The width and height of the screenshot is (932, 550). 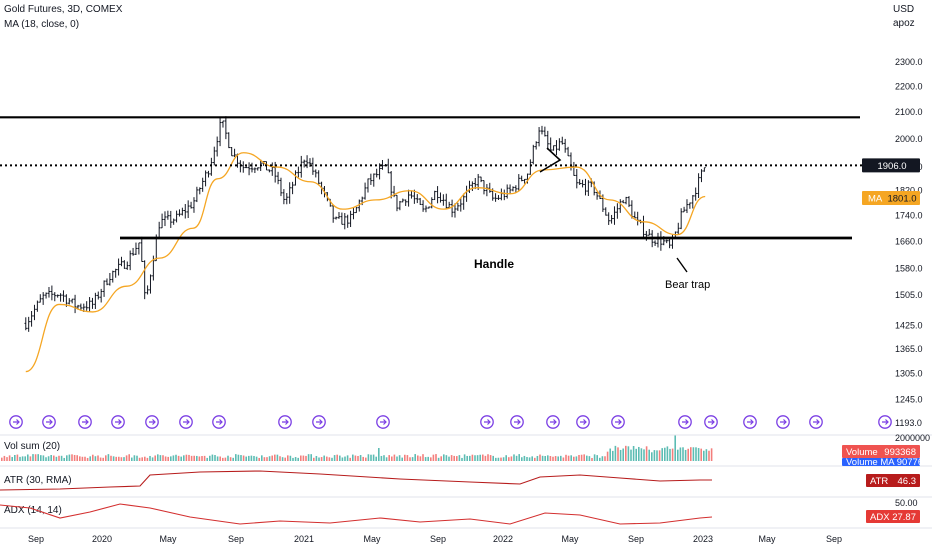 I want to click on atr-pane: ATR (30, RMA), so click(x=356, y=480).